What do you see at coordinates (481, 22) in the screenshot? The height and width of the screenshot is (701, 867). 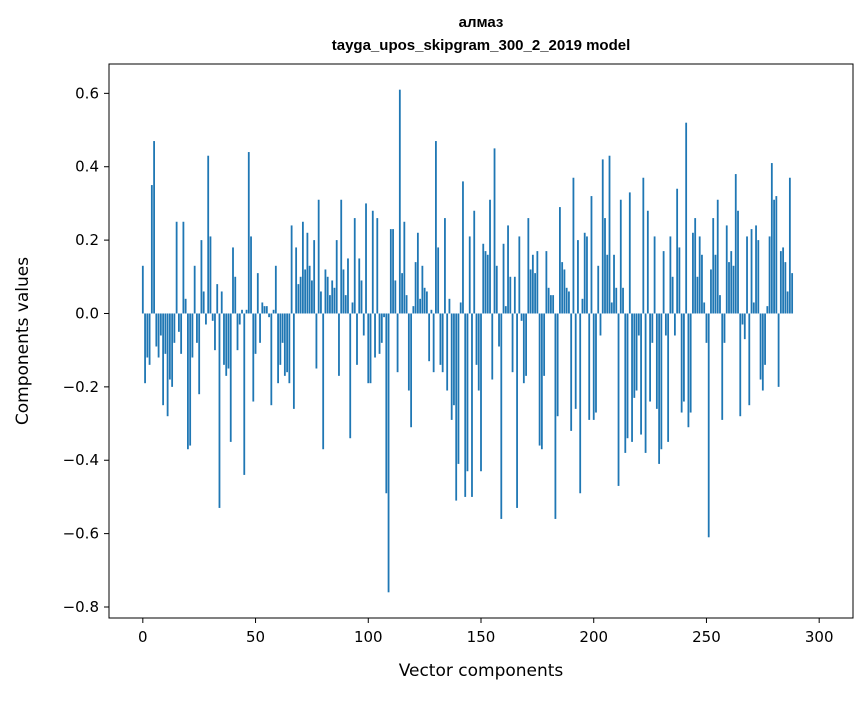 I see `chart-title: алмаз` at bounding box center [481, 22].